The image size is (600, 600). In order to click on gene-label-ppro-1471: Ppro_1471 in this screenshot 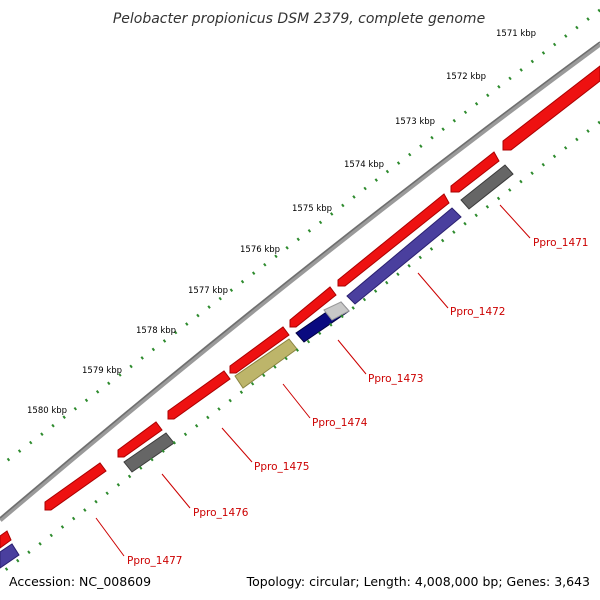, I will do `click(560, 243)`.